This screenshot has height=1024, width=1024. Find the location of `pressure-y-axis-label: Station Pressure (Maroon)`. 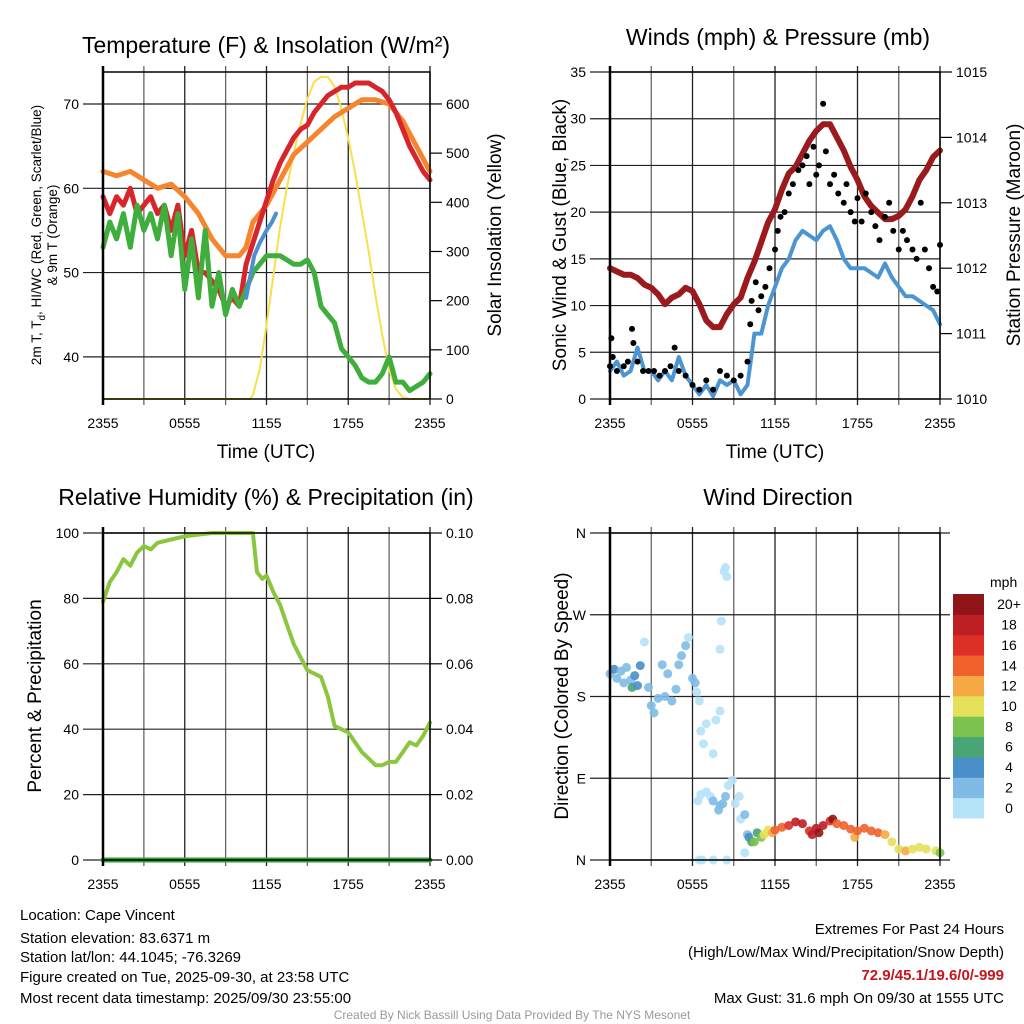

pressure-y-axis-label: Station Pressure (Maroon) is located at coordinates (1014, 235).